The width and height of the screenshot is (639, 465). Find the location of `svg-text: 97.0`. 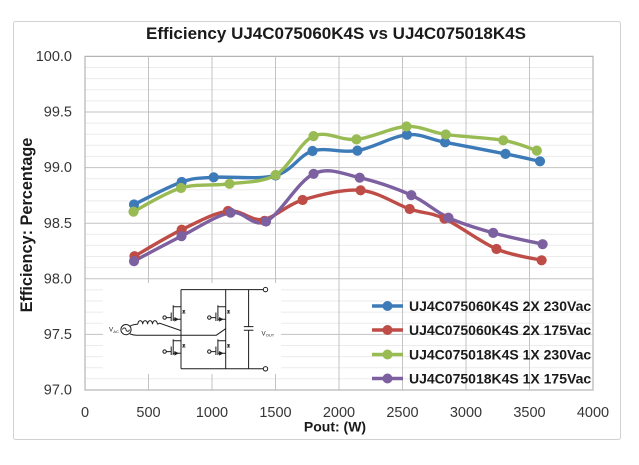

svg-text: 97.0 is located at coordinates (58, 391).